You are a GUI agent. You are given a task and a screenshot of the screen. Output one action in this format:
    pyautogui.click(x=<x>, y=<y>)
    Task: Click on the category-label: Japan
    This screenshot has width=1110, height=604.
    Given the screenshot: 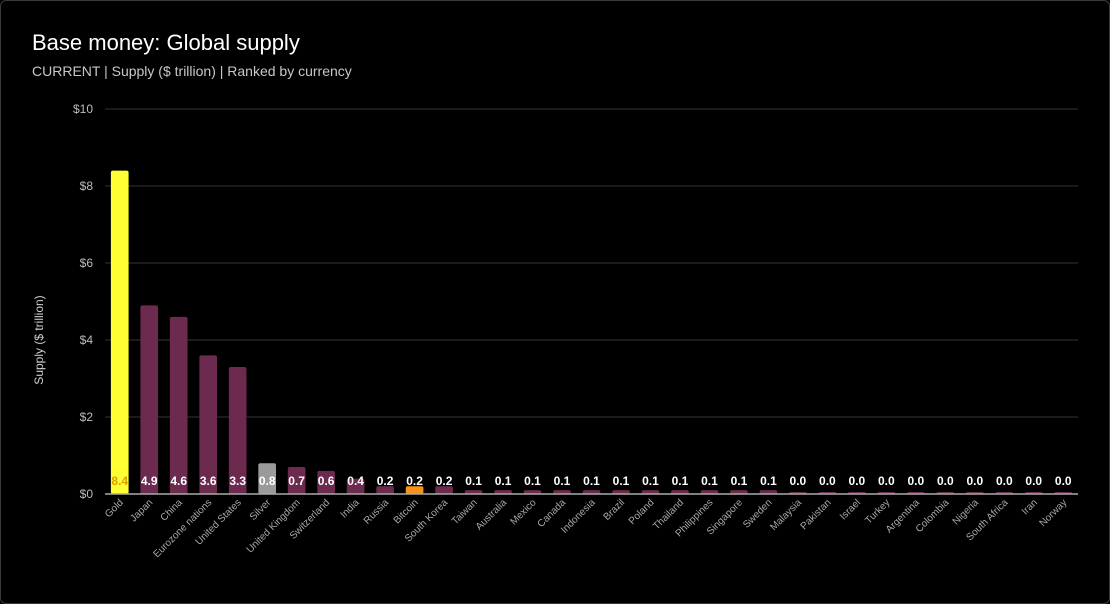 What is the action you would take?
    pyautogui.click(x=141, y=510)
    